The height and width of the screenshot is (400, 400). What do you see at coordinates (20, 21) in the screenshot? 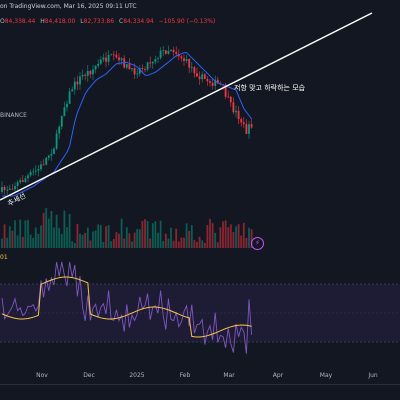
I see `open-value: 84,338.44` at bounding box center [20, 21].